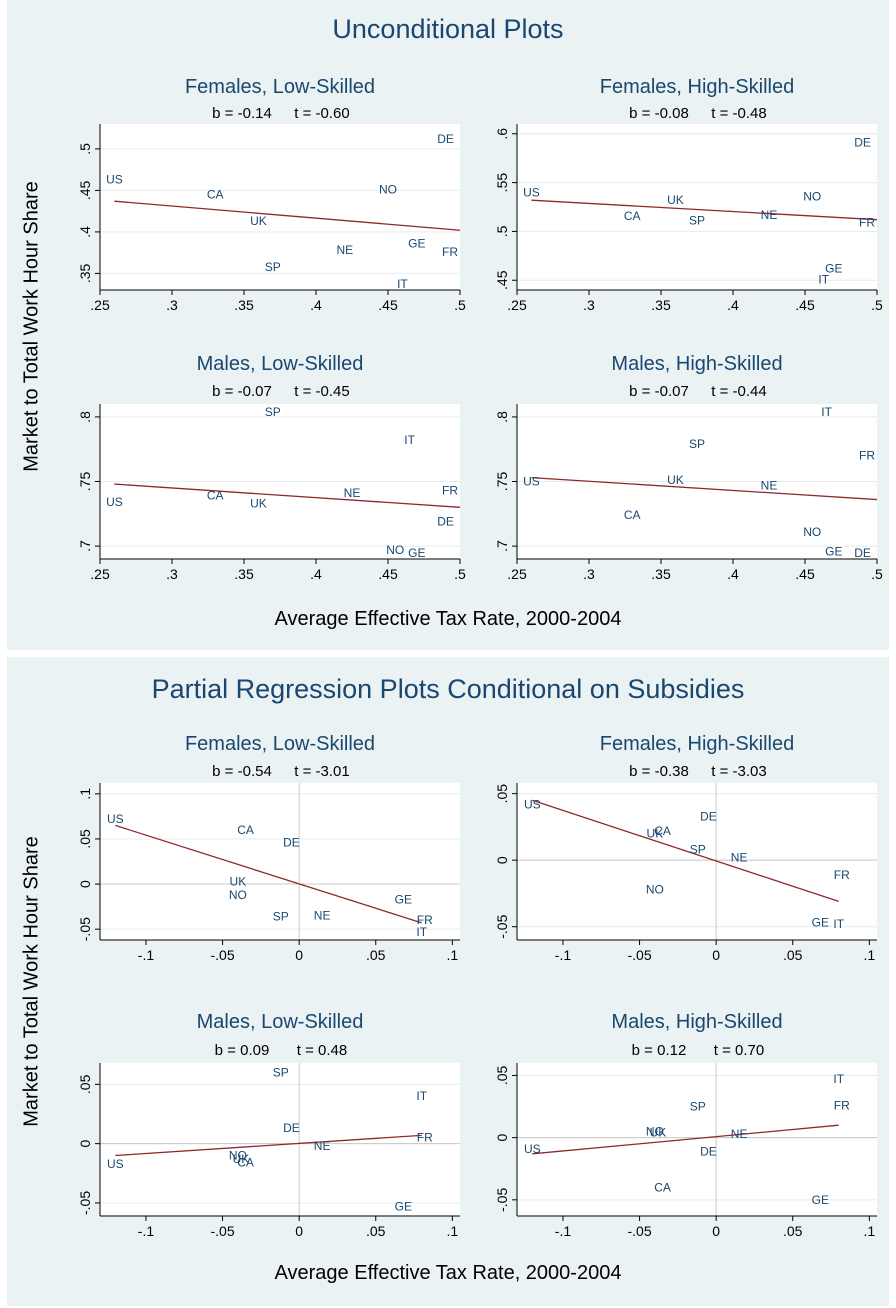  I want to click on coefficient-label: b = -0.07, so click(242, 391).